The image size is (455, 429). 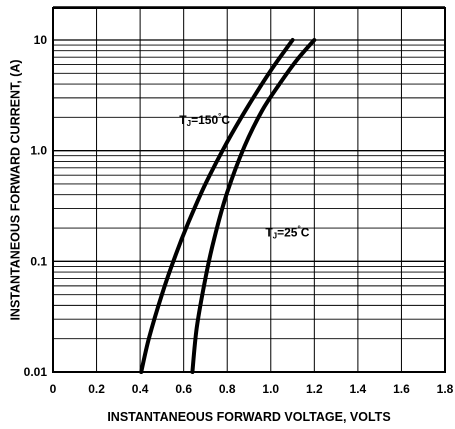 I want to click on x-tick-label: 0.4, so click(x=140, y=389).